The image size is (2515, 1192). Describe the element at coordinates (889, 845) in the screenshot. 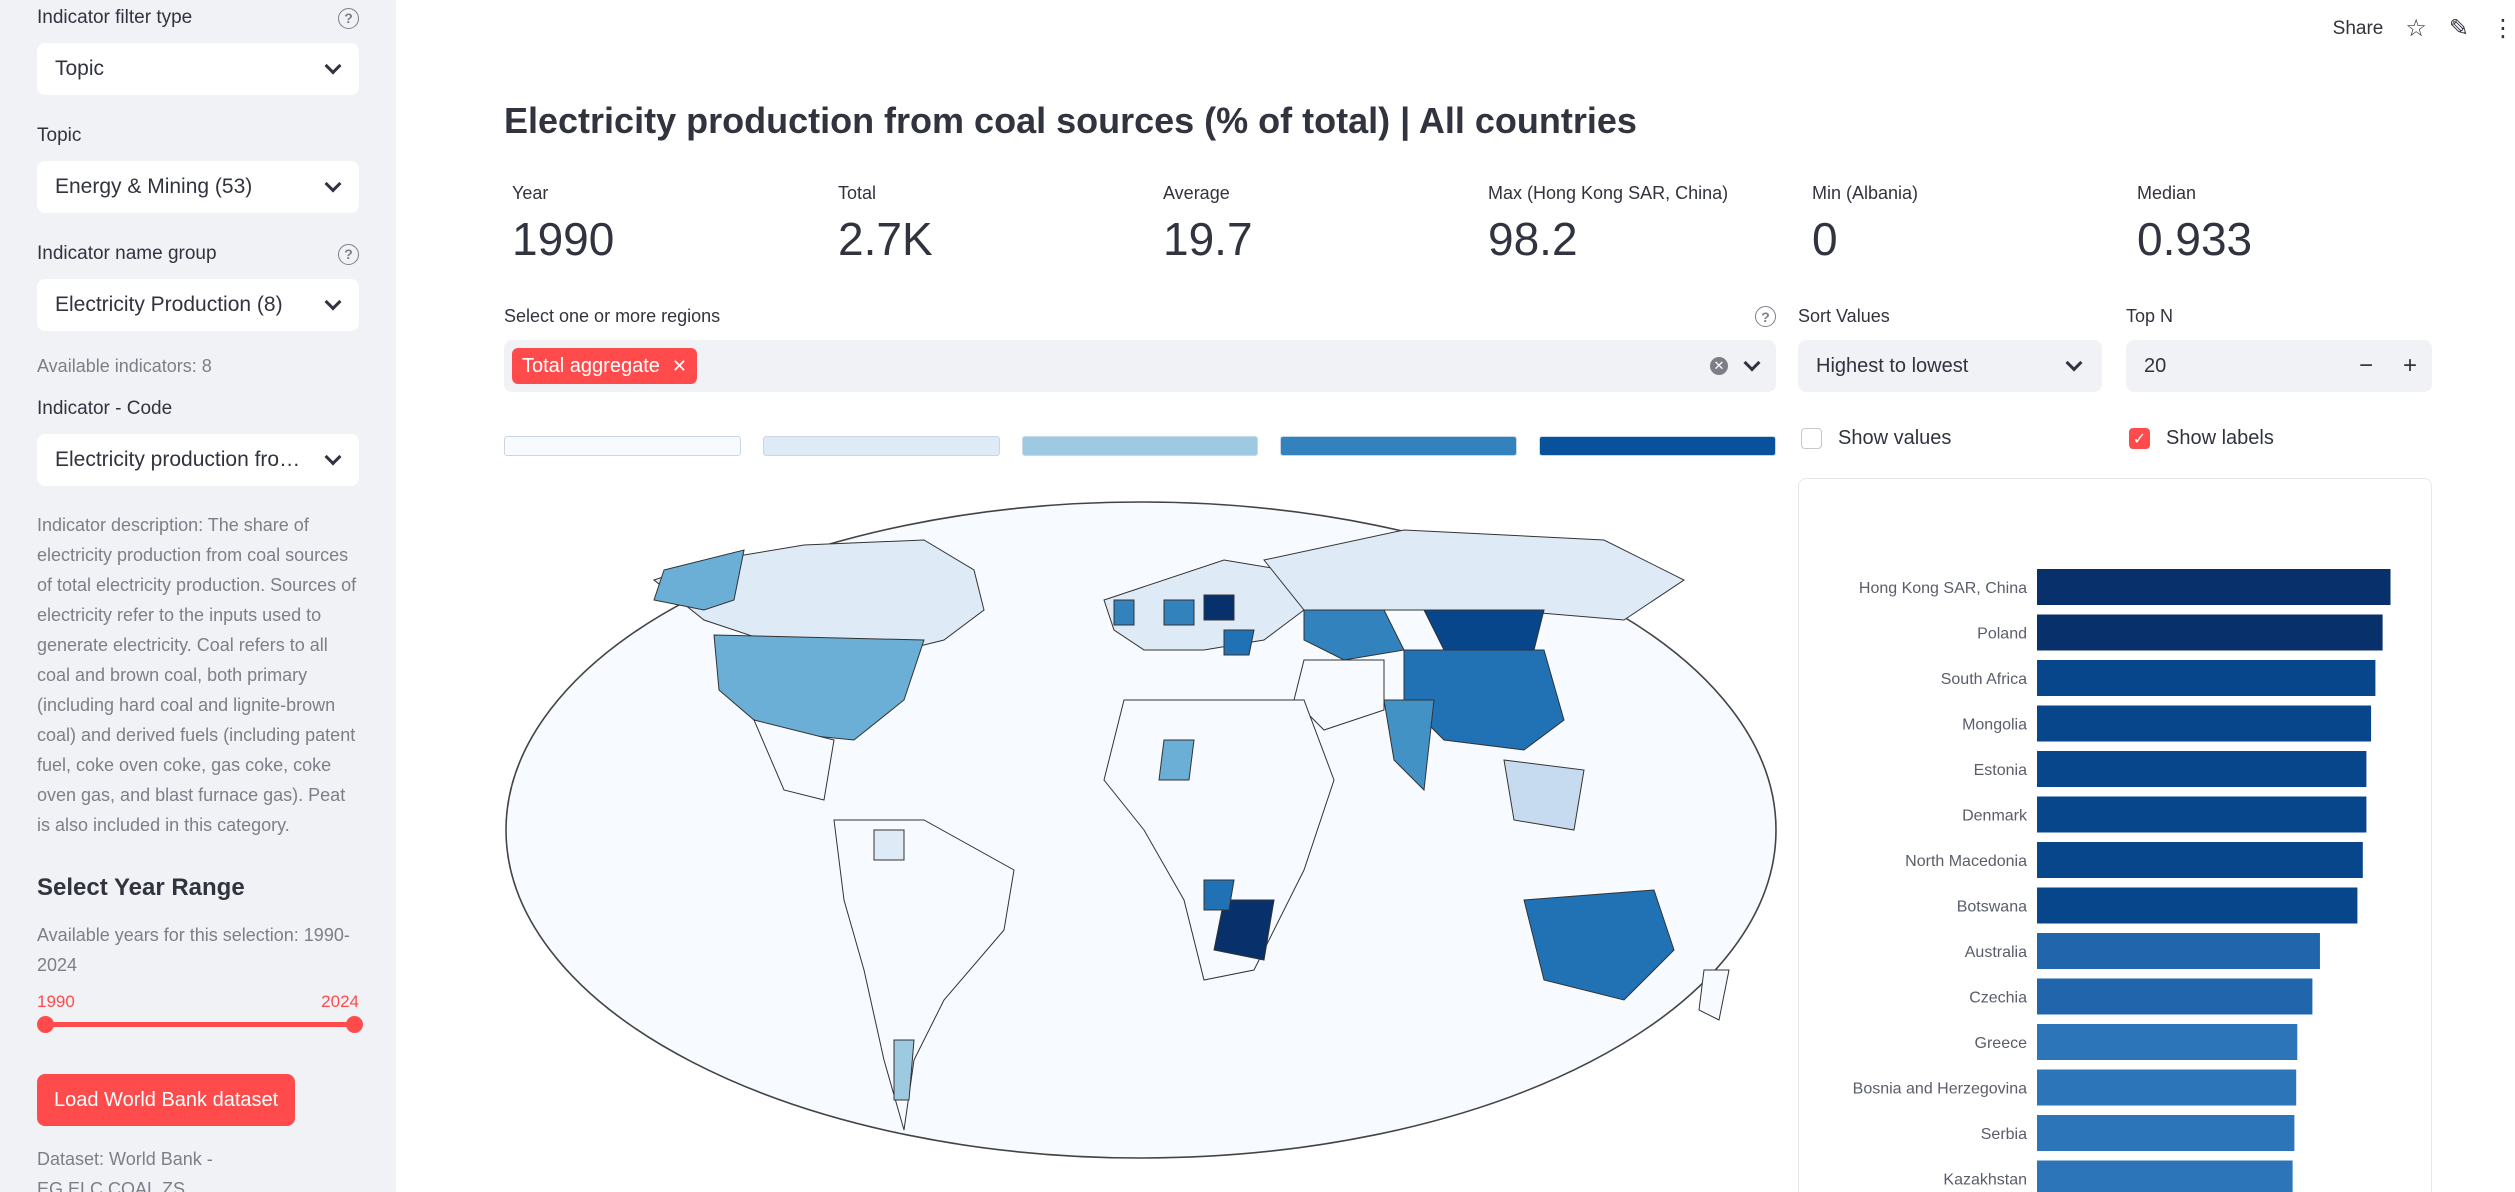

I see `country-colombia` at that location.